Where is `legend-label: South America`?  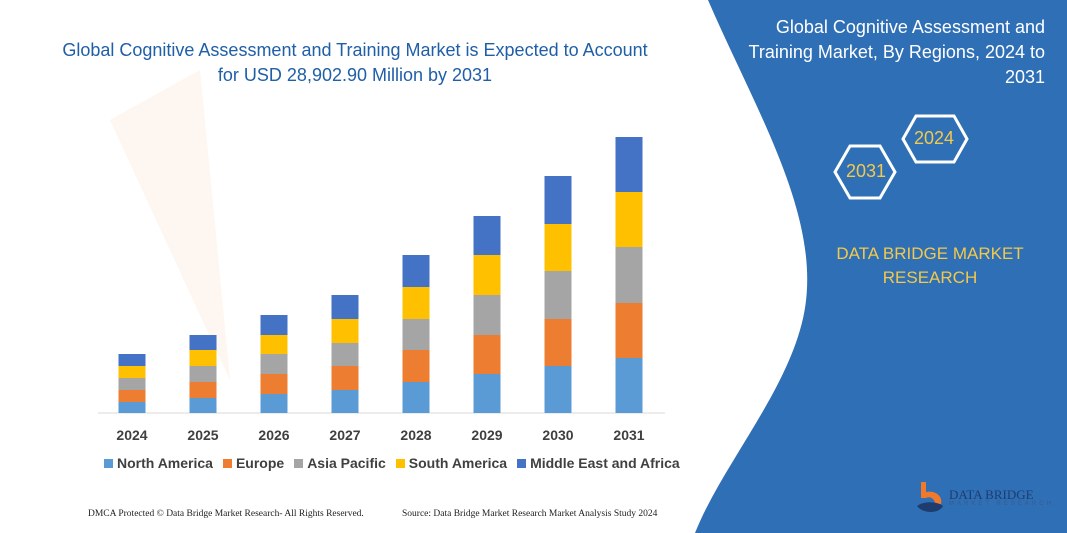 legend-label: South America is located at coordinates (458, 463).